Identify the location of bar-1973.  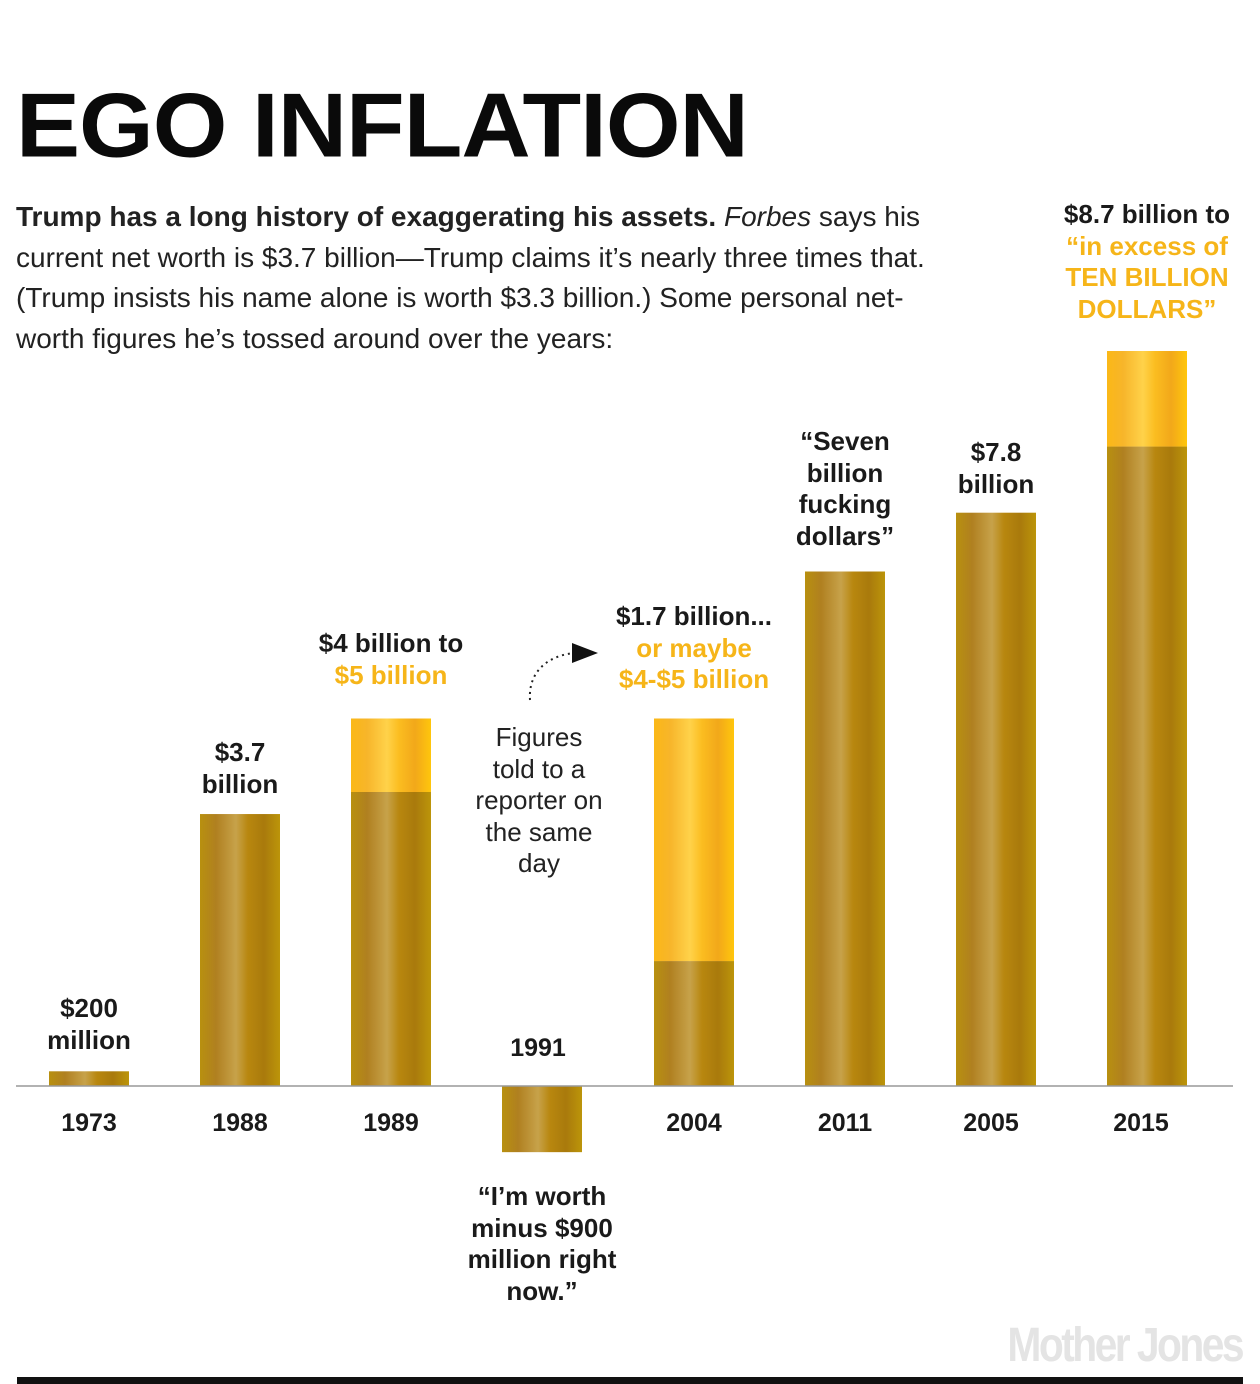
(89, 1078).